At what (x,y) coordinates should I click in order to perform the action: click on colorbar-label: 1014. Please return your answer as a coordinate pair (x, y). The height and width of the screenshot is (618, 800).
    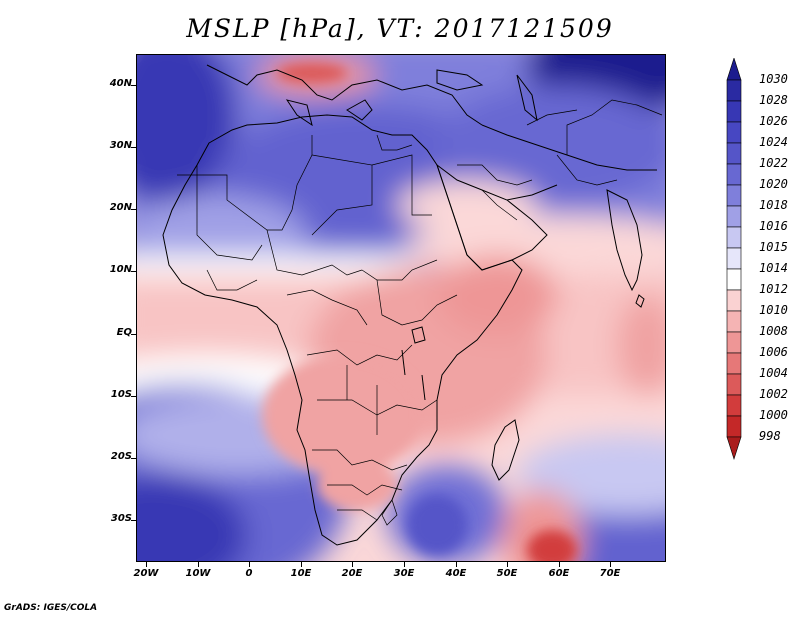
    Looking at the image, I should click on (773, 268).